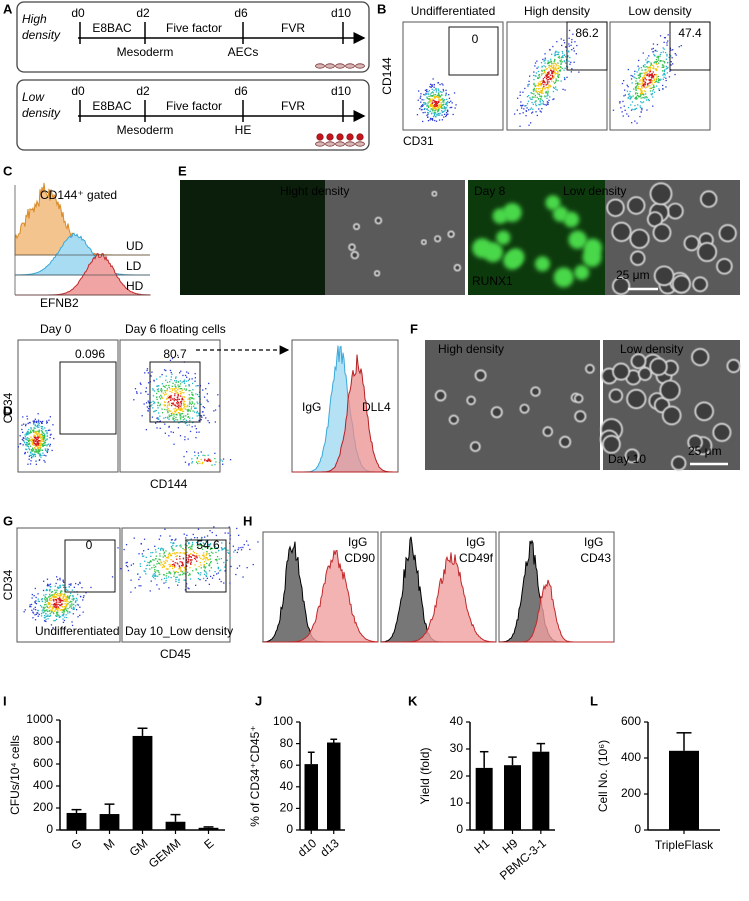 This screenshot has height=901, width=749. What do you see at coordinates (357, 542) in the screenshot?
I see `legend-label: IgG` at bounding box center [357, 542].